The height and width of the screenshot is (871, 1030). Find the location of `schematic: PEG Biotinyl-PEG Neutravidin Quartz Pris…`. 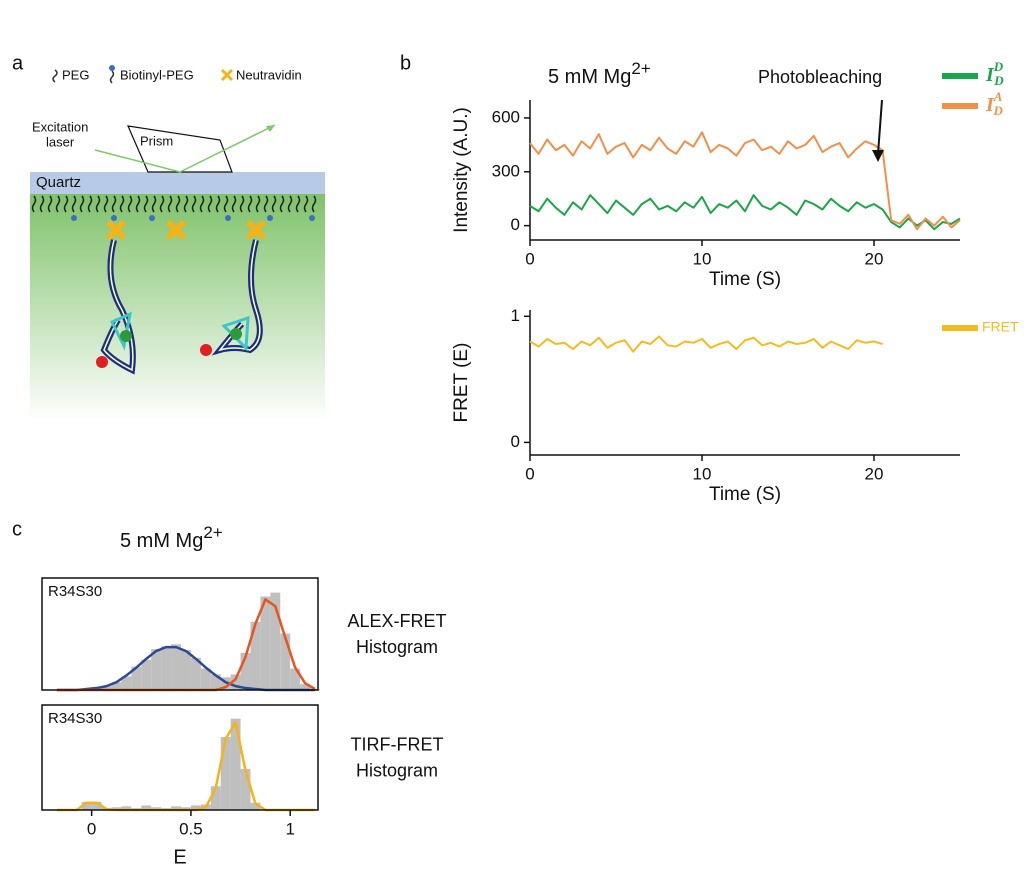

schematic: PEG Biotinyl-PEG Neutravidin Quartz Pris… is located at coordinates (177, 243).